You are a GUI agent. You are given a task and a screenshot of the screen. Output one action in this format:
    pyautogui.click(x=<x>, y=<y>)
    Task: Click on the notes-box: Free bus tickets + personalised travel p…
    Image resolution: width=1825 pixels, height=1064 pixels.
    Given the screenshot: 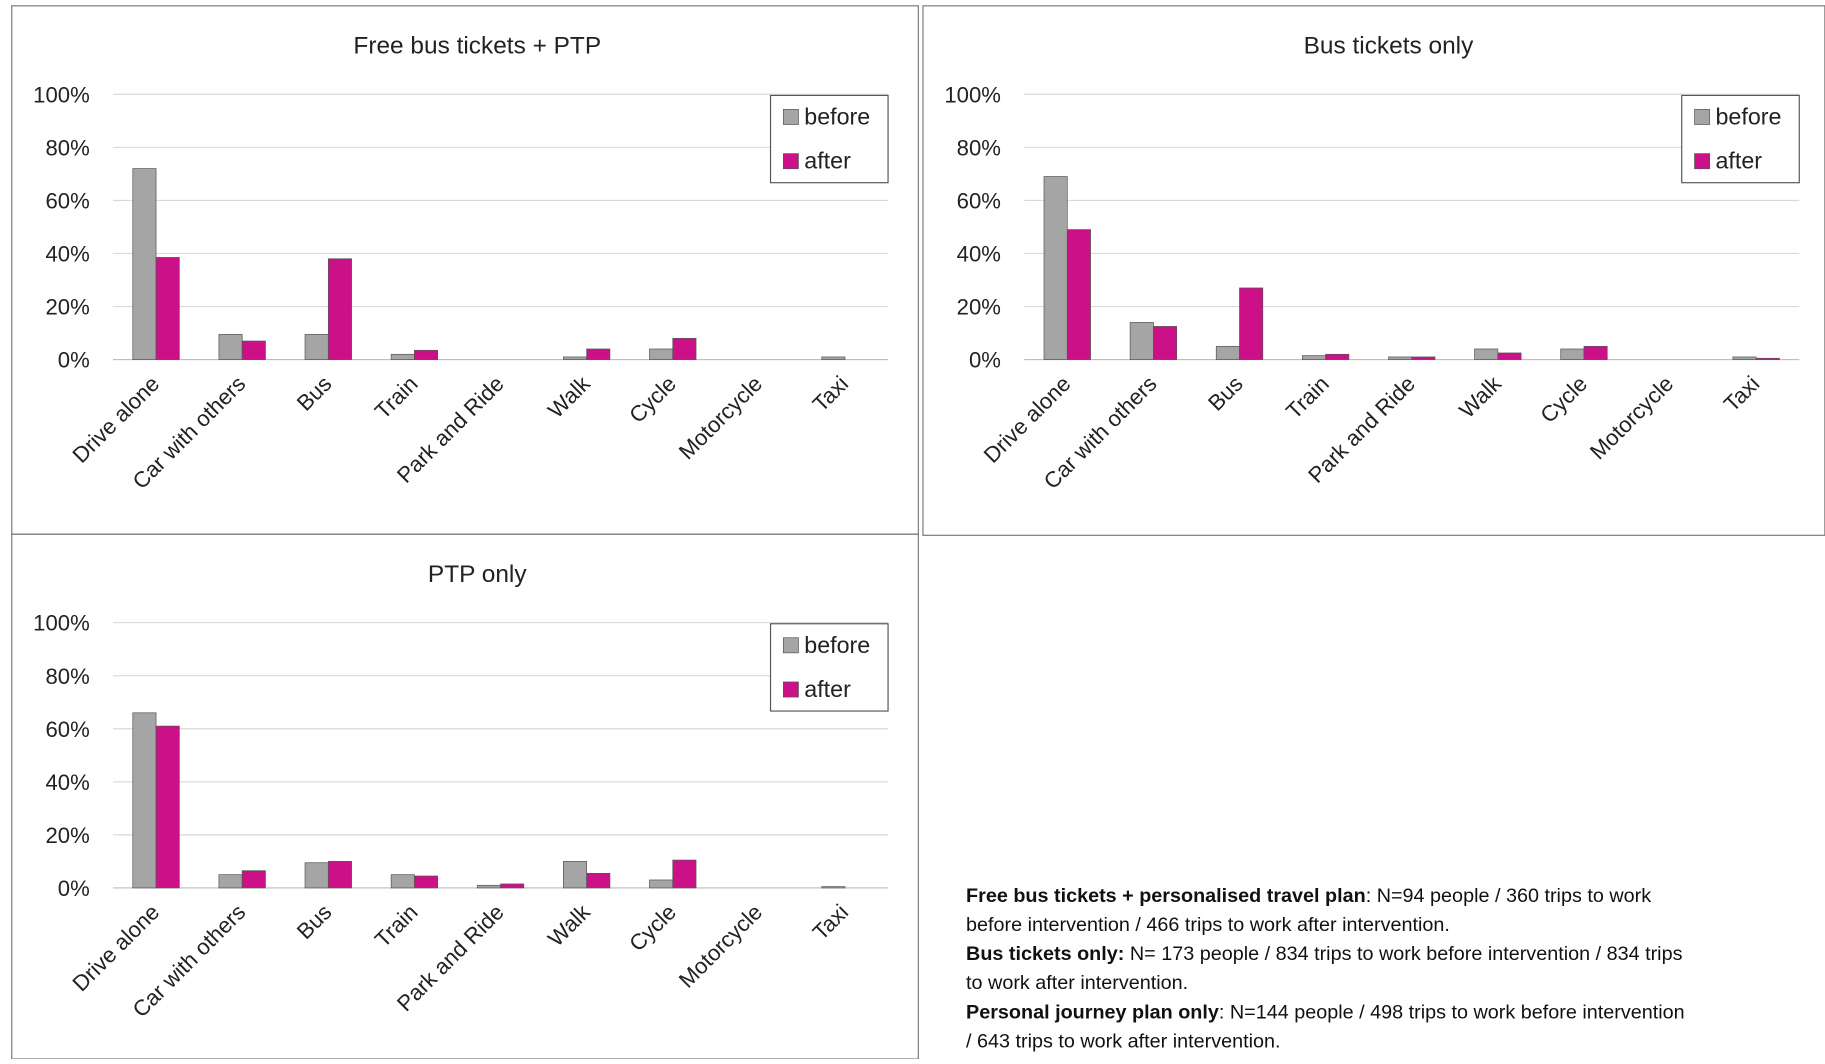 What is the action you would take?
    pyautogui.click(x=1327, y=968)
    